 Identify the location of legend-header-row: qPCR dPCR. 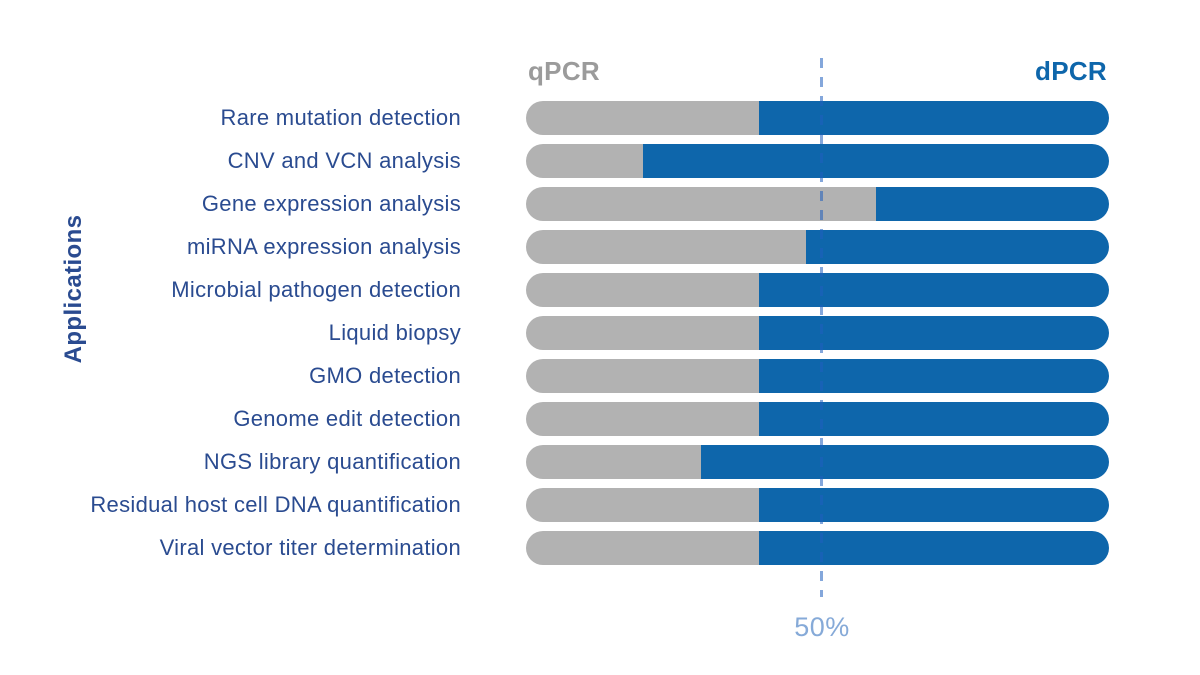
(817, 71).